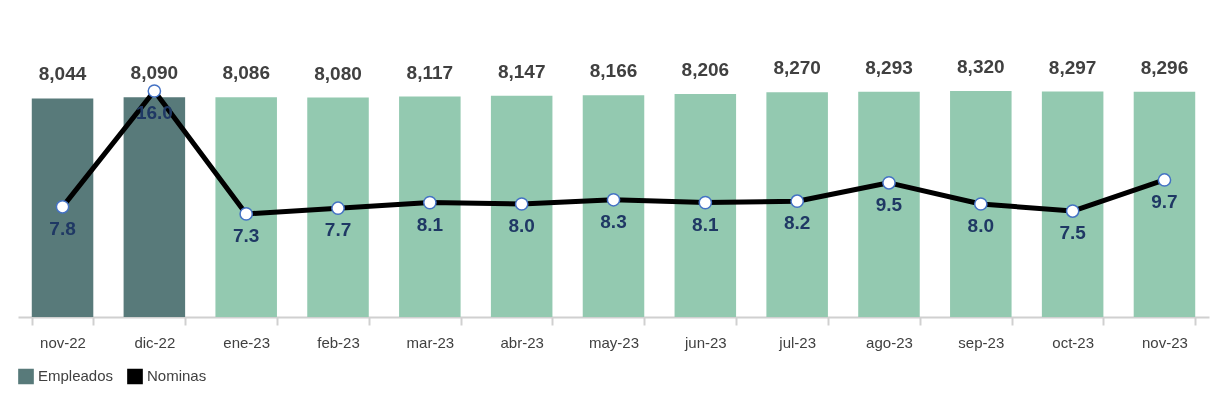 This screenshot has width=1227, height=400. I want to click on data-label: 8,044, so click(62, 74).